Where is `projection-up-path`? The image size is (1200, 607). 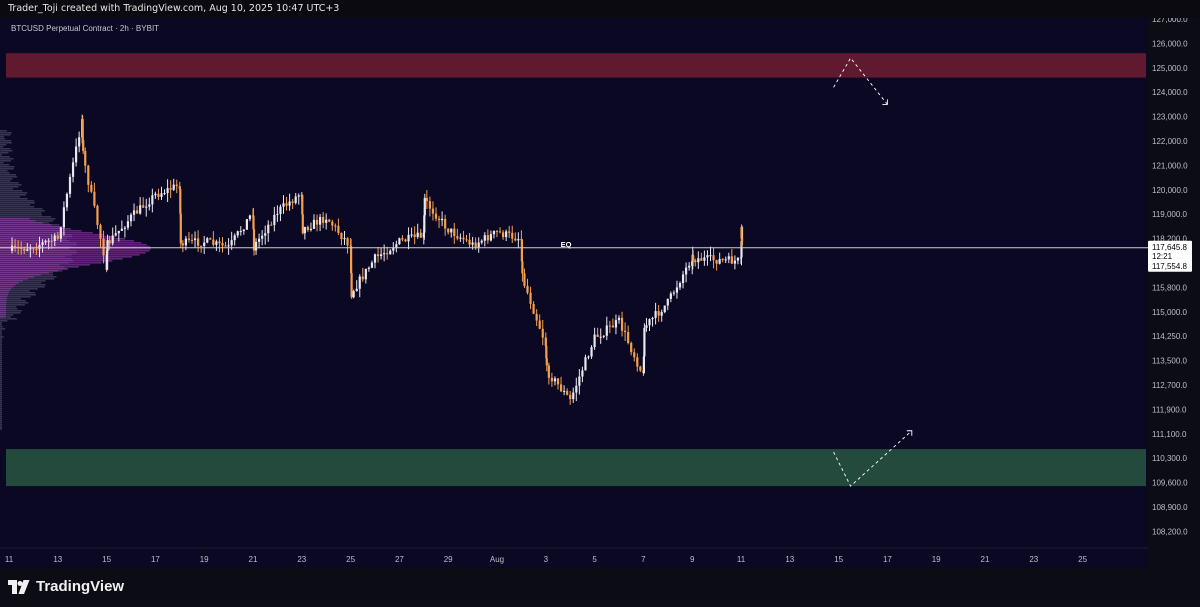 projection-up-path is located at coordinates (873, 458).